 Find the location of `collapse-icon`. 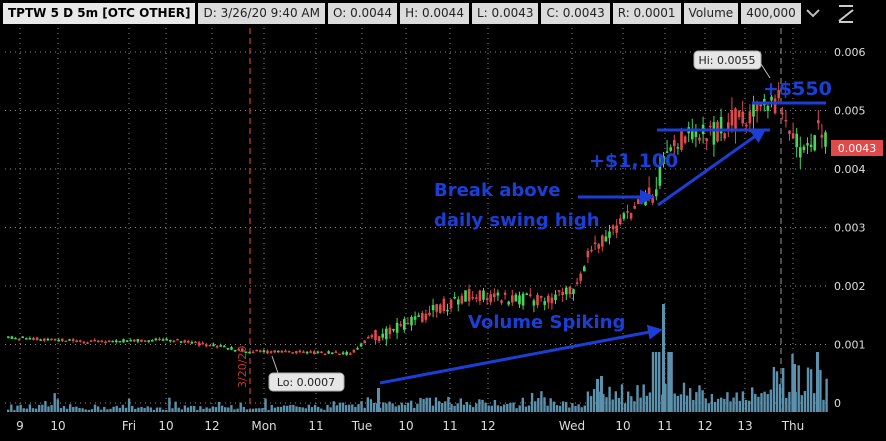

collapse-icon is located at coordinates (813, 14).